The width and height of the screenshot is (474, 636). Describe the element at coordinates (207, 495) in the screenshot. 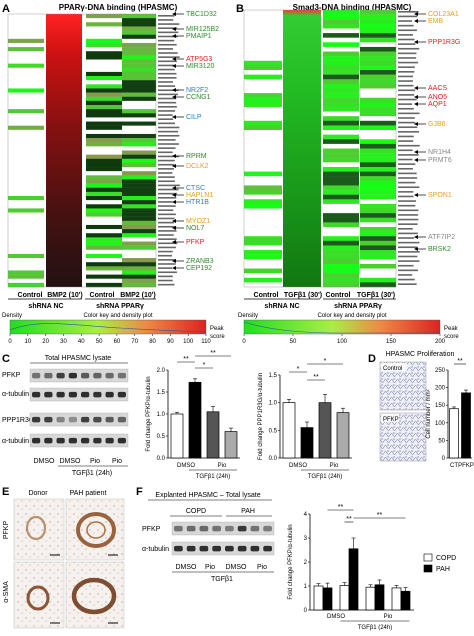

I see `panel-f-blot-title: Explanted HPASMC – Total lysate` at that location.